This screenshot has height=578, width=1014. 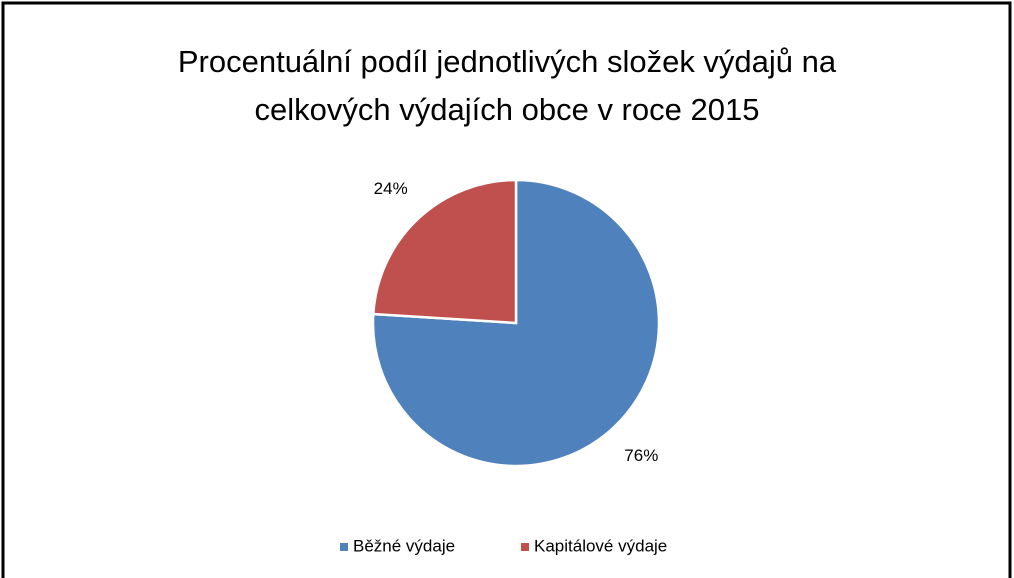 What do you see at coordinates (404, 545) in the screenshot?
I see `legend-label: Běžné výdaje` at bounding box center [404, 545].